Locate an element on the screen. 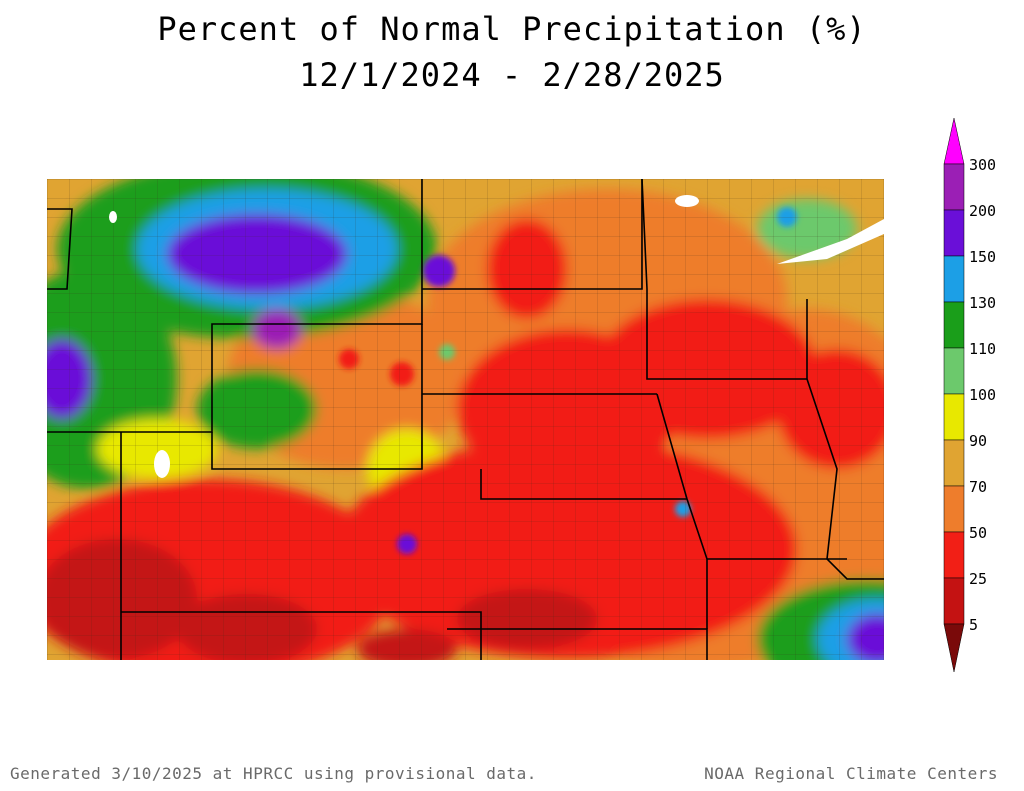  legend-arrow-bottom is located at coordinates (954, 648).